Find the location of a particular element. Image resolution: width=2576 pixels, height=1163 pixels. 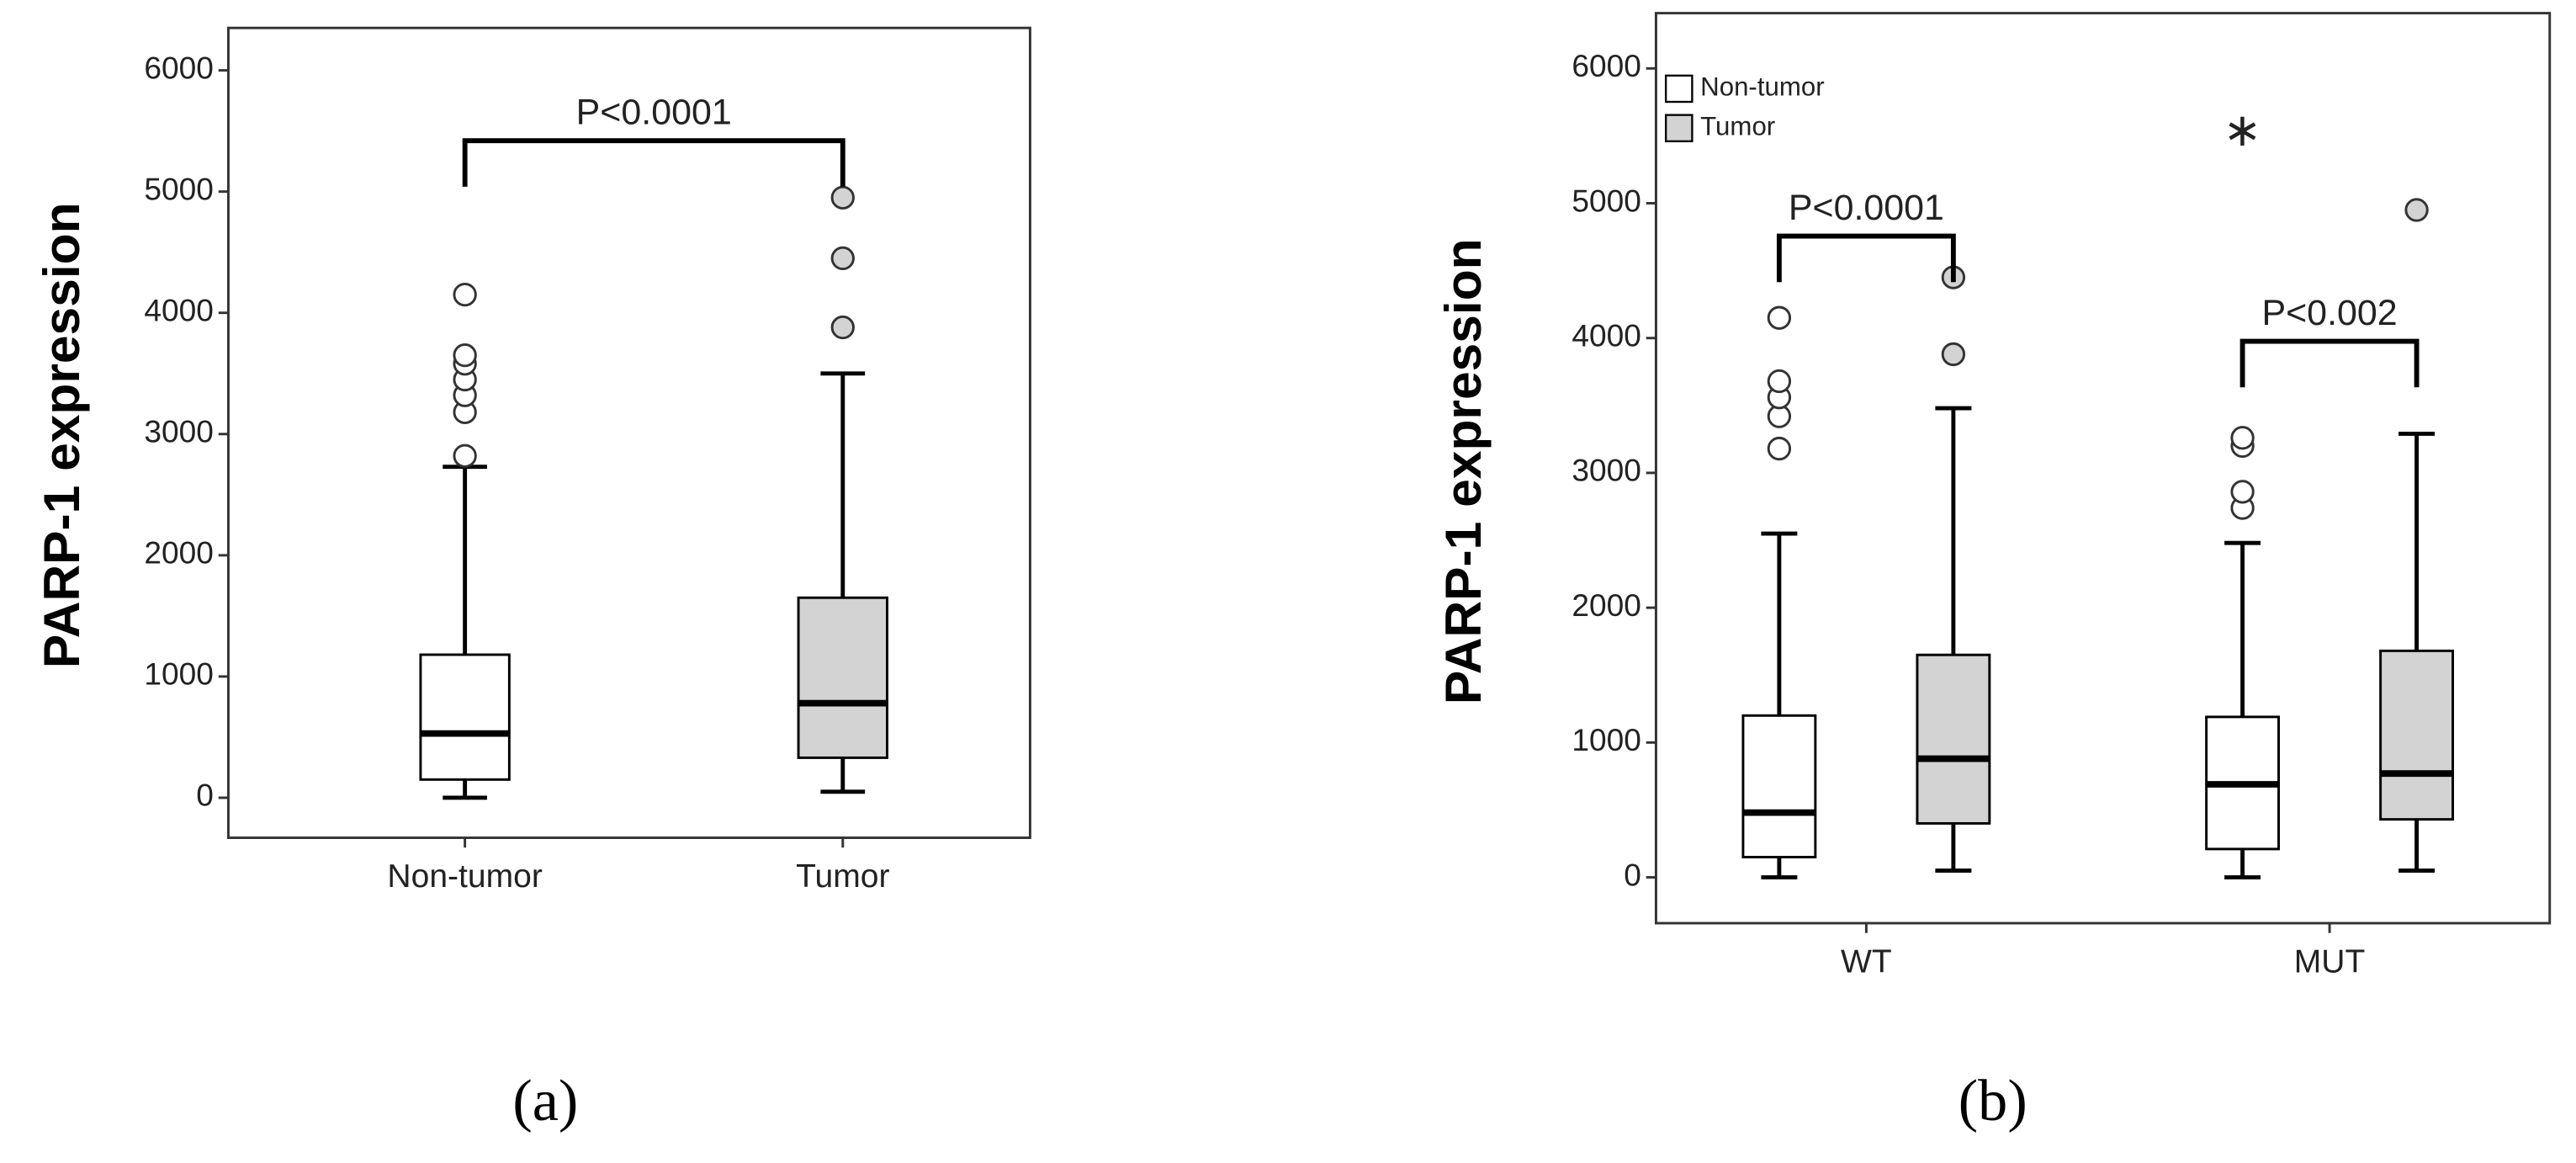

x-tick-label: MUT is located at coordinates (2330, 962).